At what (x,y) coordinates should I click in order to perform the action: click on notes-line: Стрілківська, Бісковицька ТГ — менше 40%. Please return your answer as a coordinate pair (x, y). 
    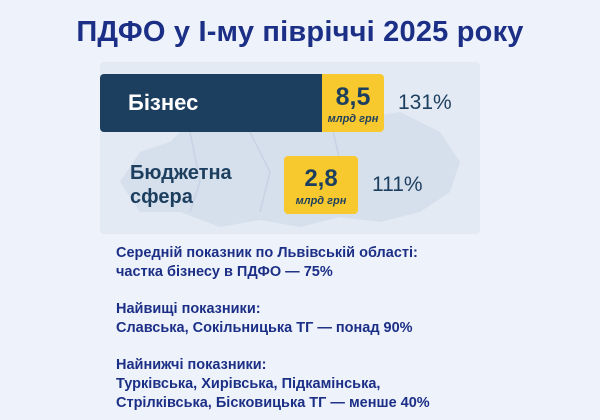
    Looking at the image, I should click on (273, 403).